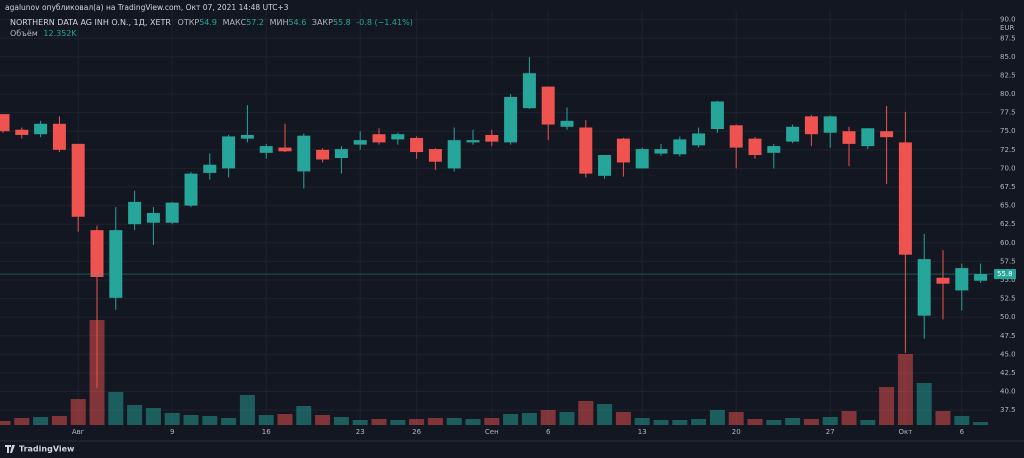 The width and height of the screenshot is (1024, 458). I want to click on y-tick-label: 75.0, so click(1008, 131).